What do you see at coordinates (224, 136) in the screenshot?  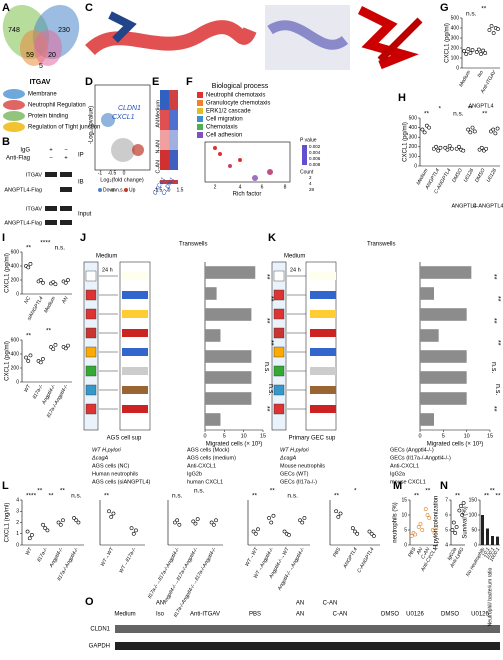 I see `term: Cell adhesion` at bounding box center [224, 136].